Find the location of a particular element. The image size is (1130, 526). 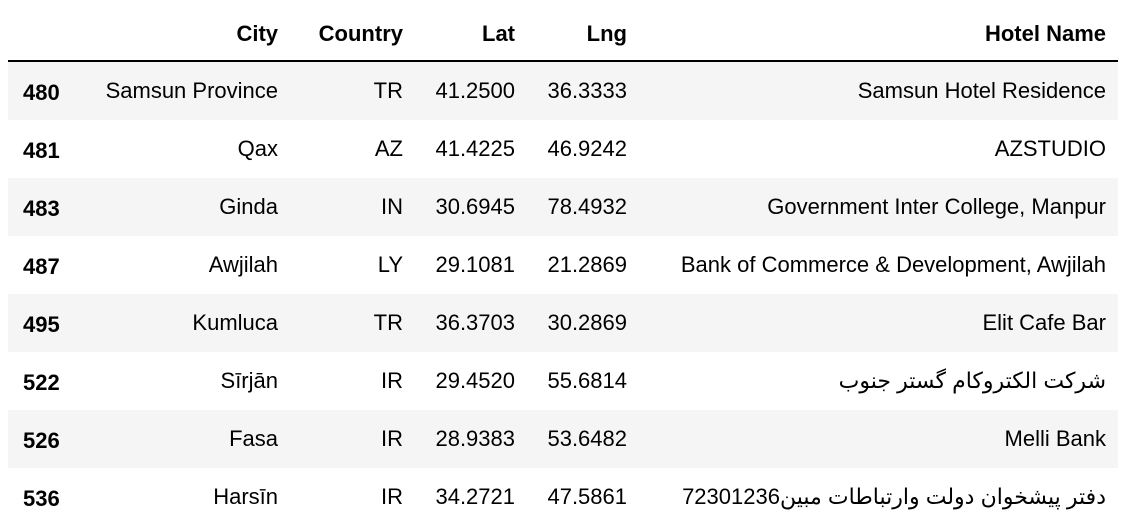

cell-country: AZ is located at coordinates (352, 149).